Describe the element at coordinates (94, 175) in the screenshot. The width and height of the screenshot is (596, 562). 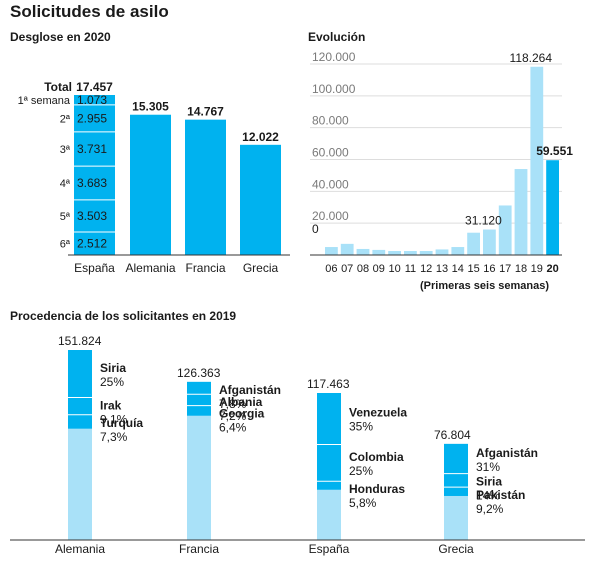
I see `bar-españa` at that location.